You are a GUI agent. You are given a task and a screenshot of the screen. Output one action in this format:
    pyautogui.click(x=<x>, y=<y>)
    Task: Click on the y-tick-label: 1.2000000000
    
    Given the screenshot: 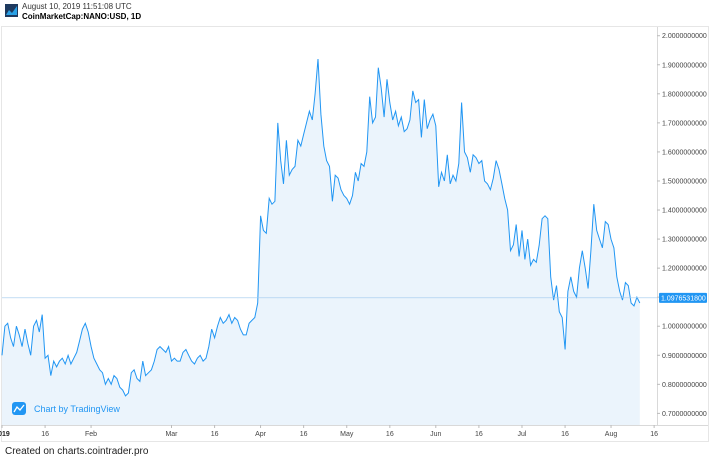 What is the action you would take?
    pyautogui.click(x=684, y=269)
    